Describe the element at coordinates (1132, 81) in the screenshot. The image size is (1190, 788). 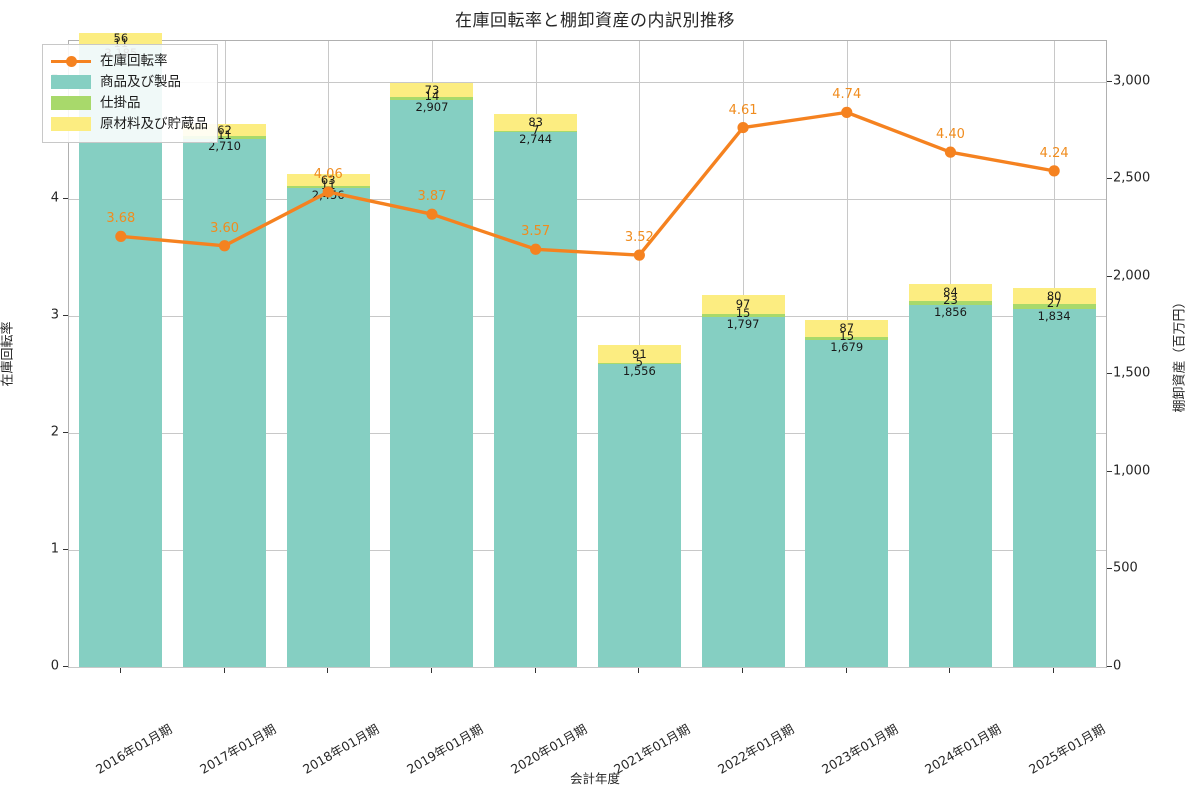
I see `y-axis-tick-right: 3,000` at that location.